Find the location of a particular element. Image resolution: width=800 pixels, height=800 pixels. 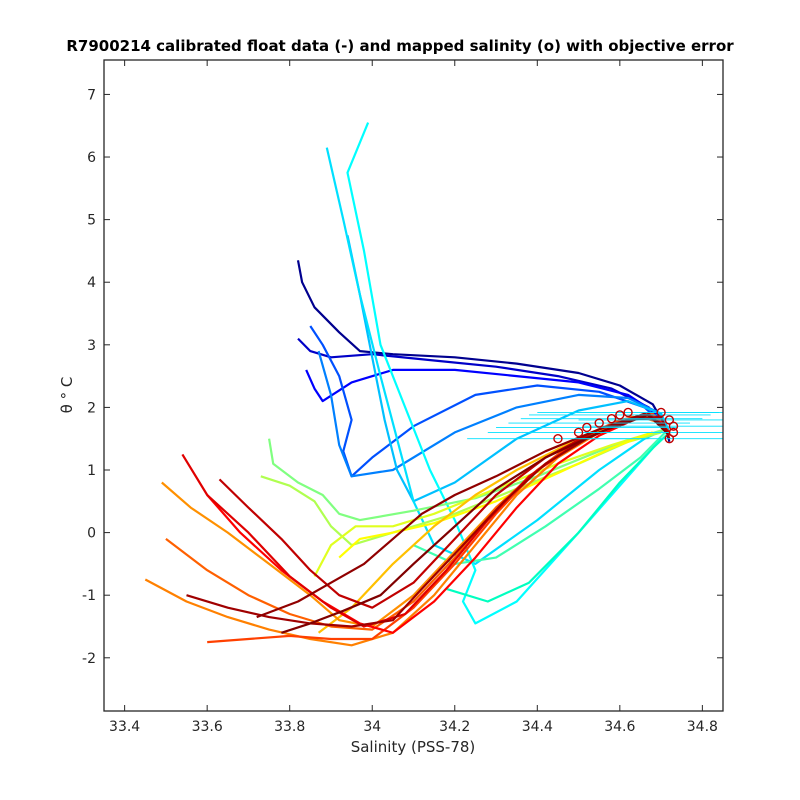

x-tick-label: 33.6 is located at coordinates (207, 727).